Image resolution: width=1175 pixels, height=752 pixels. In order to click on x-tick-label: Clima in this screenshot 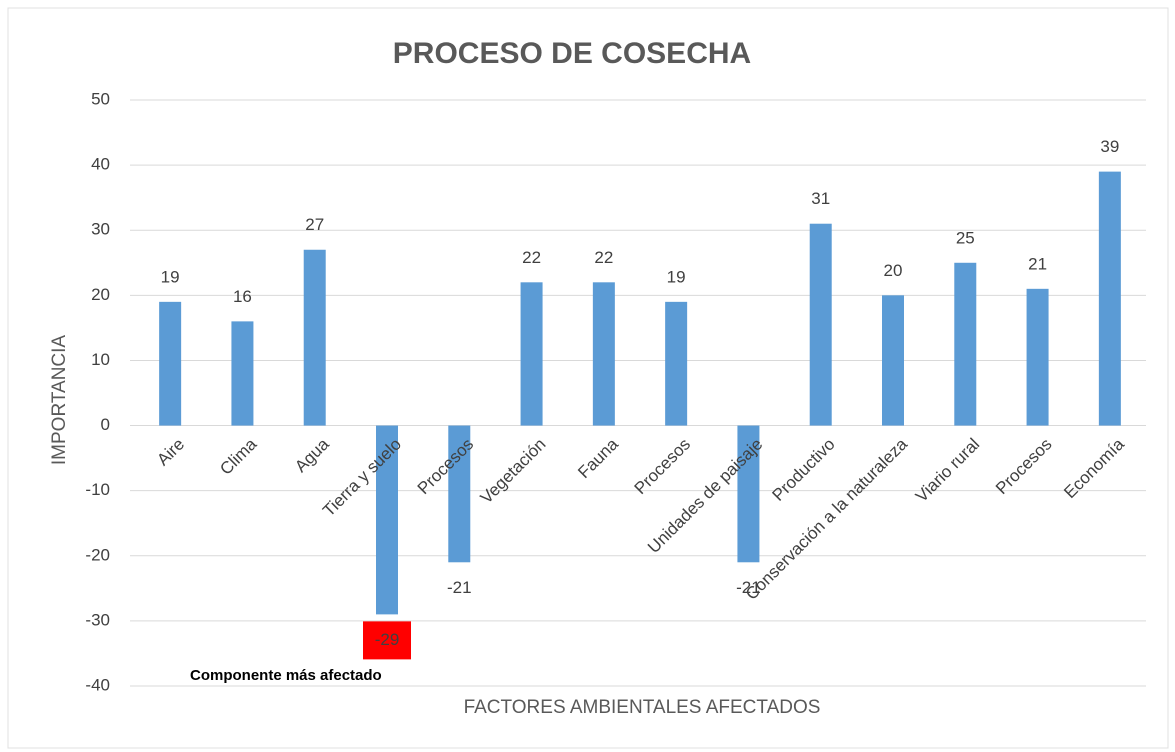, I will do `click(238, 456)`.